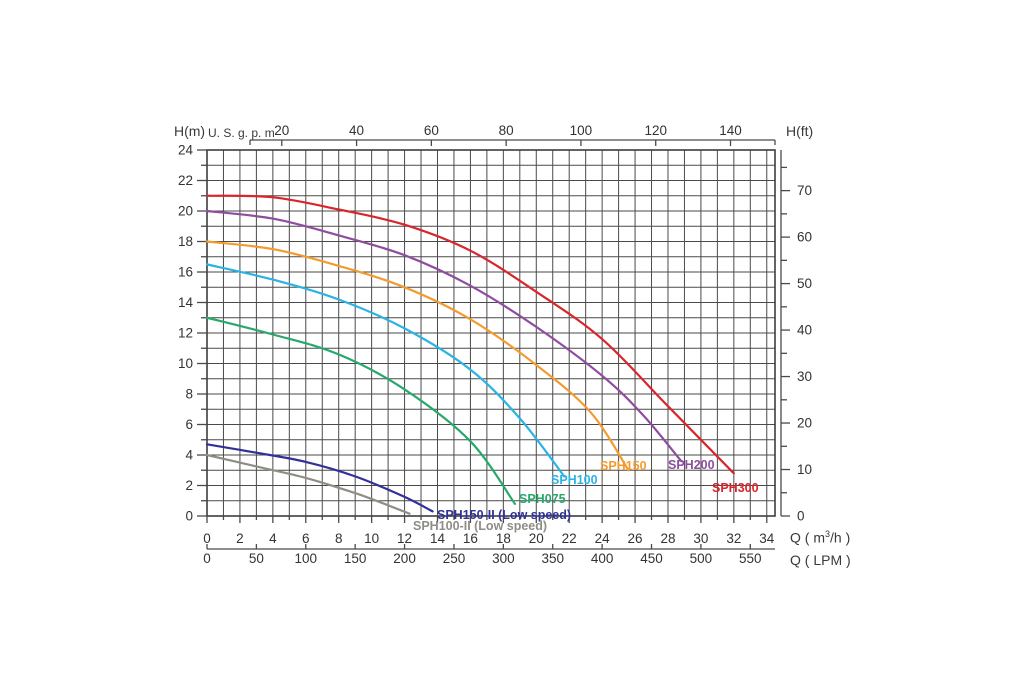 The height and width of the screenshot is (700, 1035). What do you see at coordinates (185, 241) in the screenshot?
I see `left-tick-label: 18` at bounding box center [185, 241].